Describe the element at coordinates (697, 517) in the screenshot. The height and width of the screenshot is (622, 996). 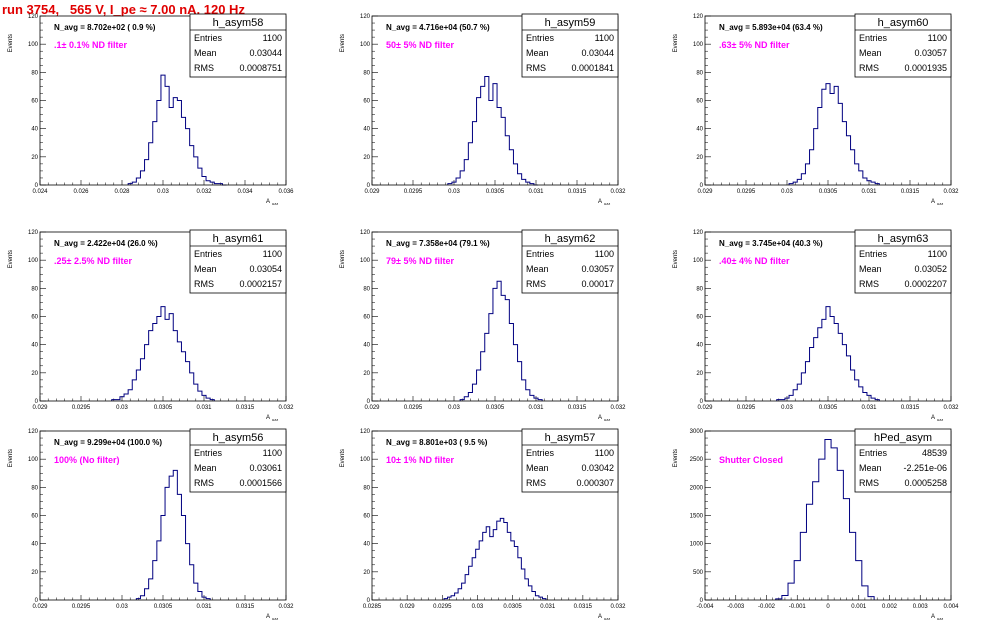
I see `y-tick-label: 1500` at that location.